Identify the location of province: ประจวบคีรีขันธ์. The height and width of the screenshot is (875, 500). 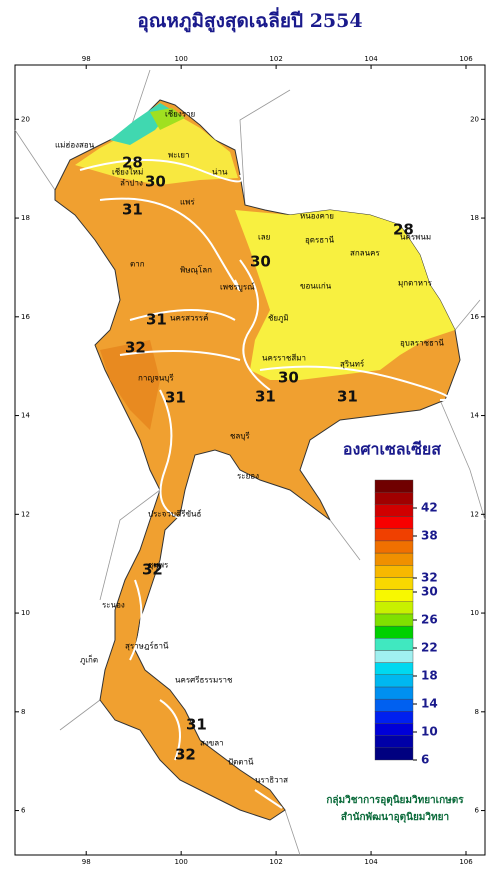
(175, 514).